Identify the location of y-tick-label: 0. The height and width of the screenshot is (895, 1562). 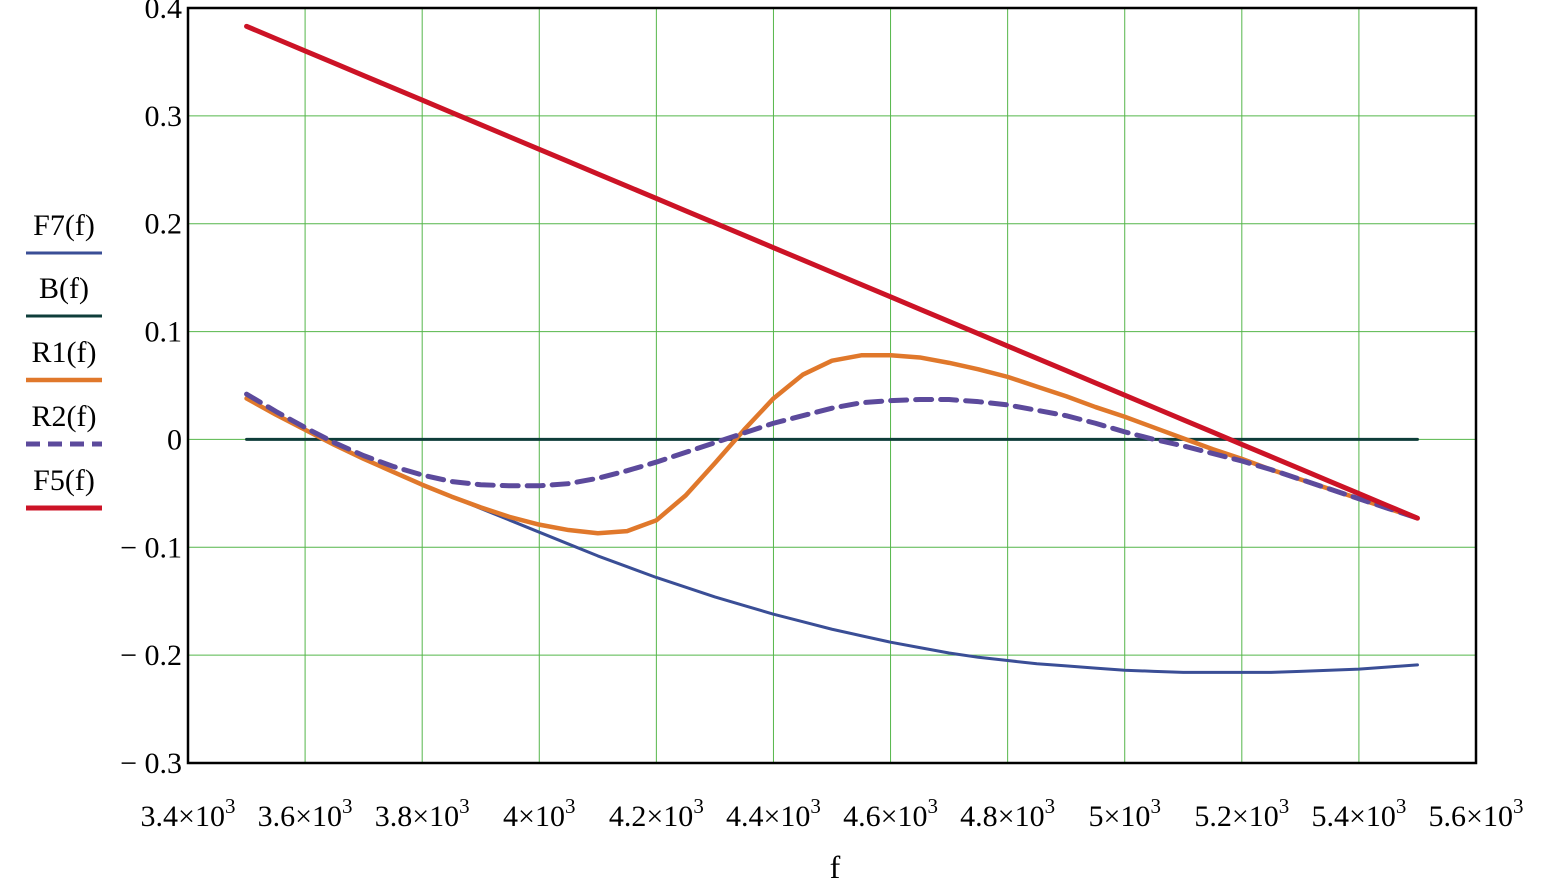
(174, 439).